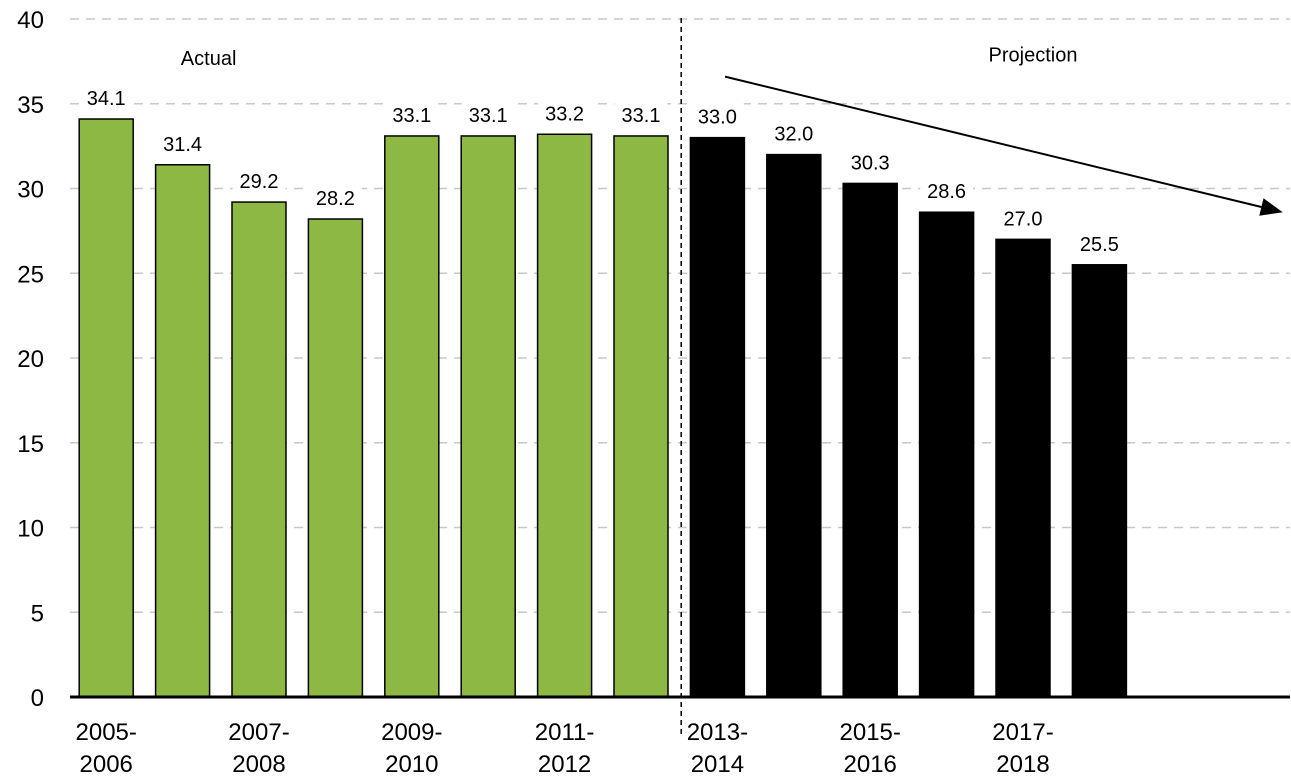 The width and height of the screenshot is (1291, 780). I want to click on y-tick-label-40: 40, so click(30, 20).